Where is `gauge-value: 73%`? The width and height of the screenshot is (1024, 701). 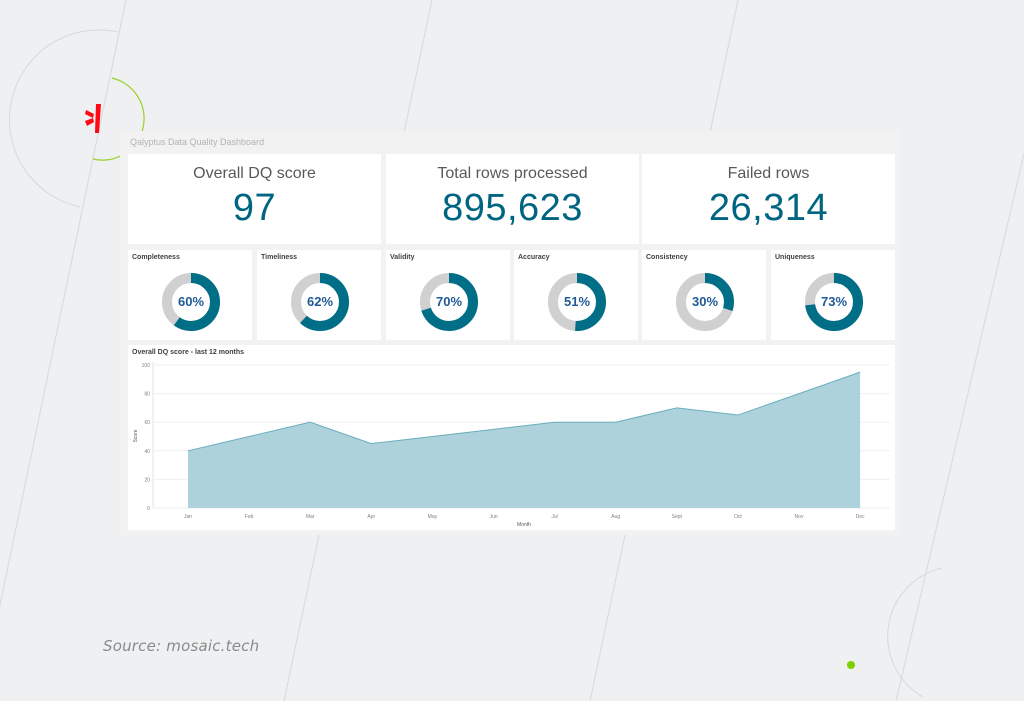
gauge-value: 73% is located at coordinates (834, 301).